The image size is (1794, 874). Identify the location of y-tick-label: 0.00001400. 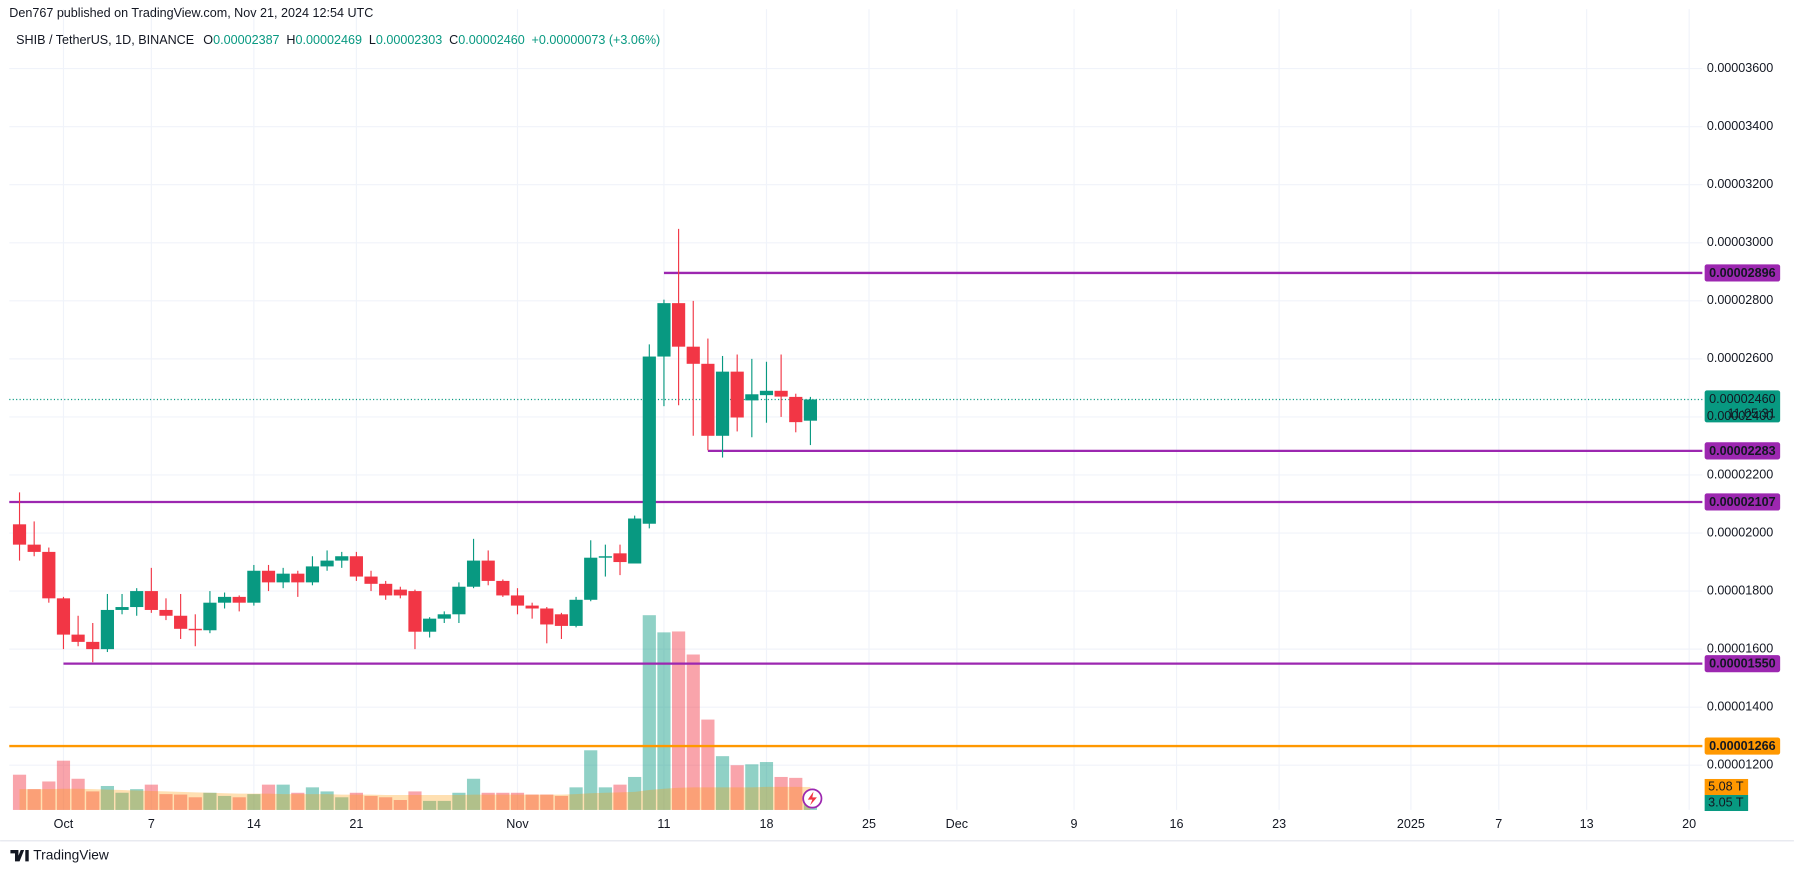
(1740, 707).